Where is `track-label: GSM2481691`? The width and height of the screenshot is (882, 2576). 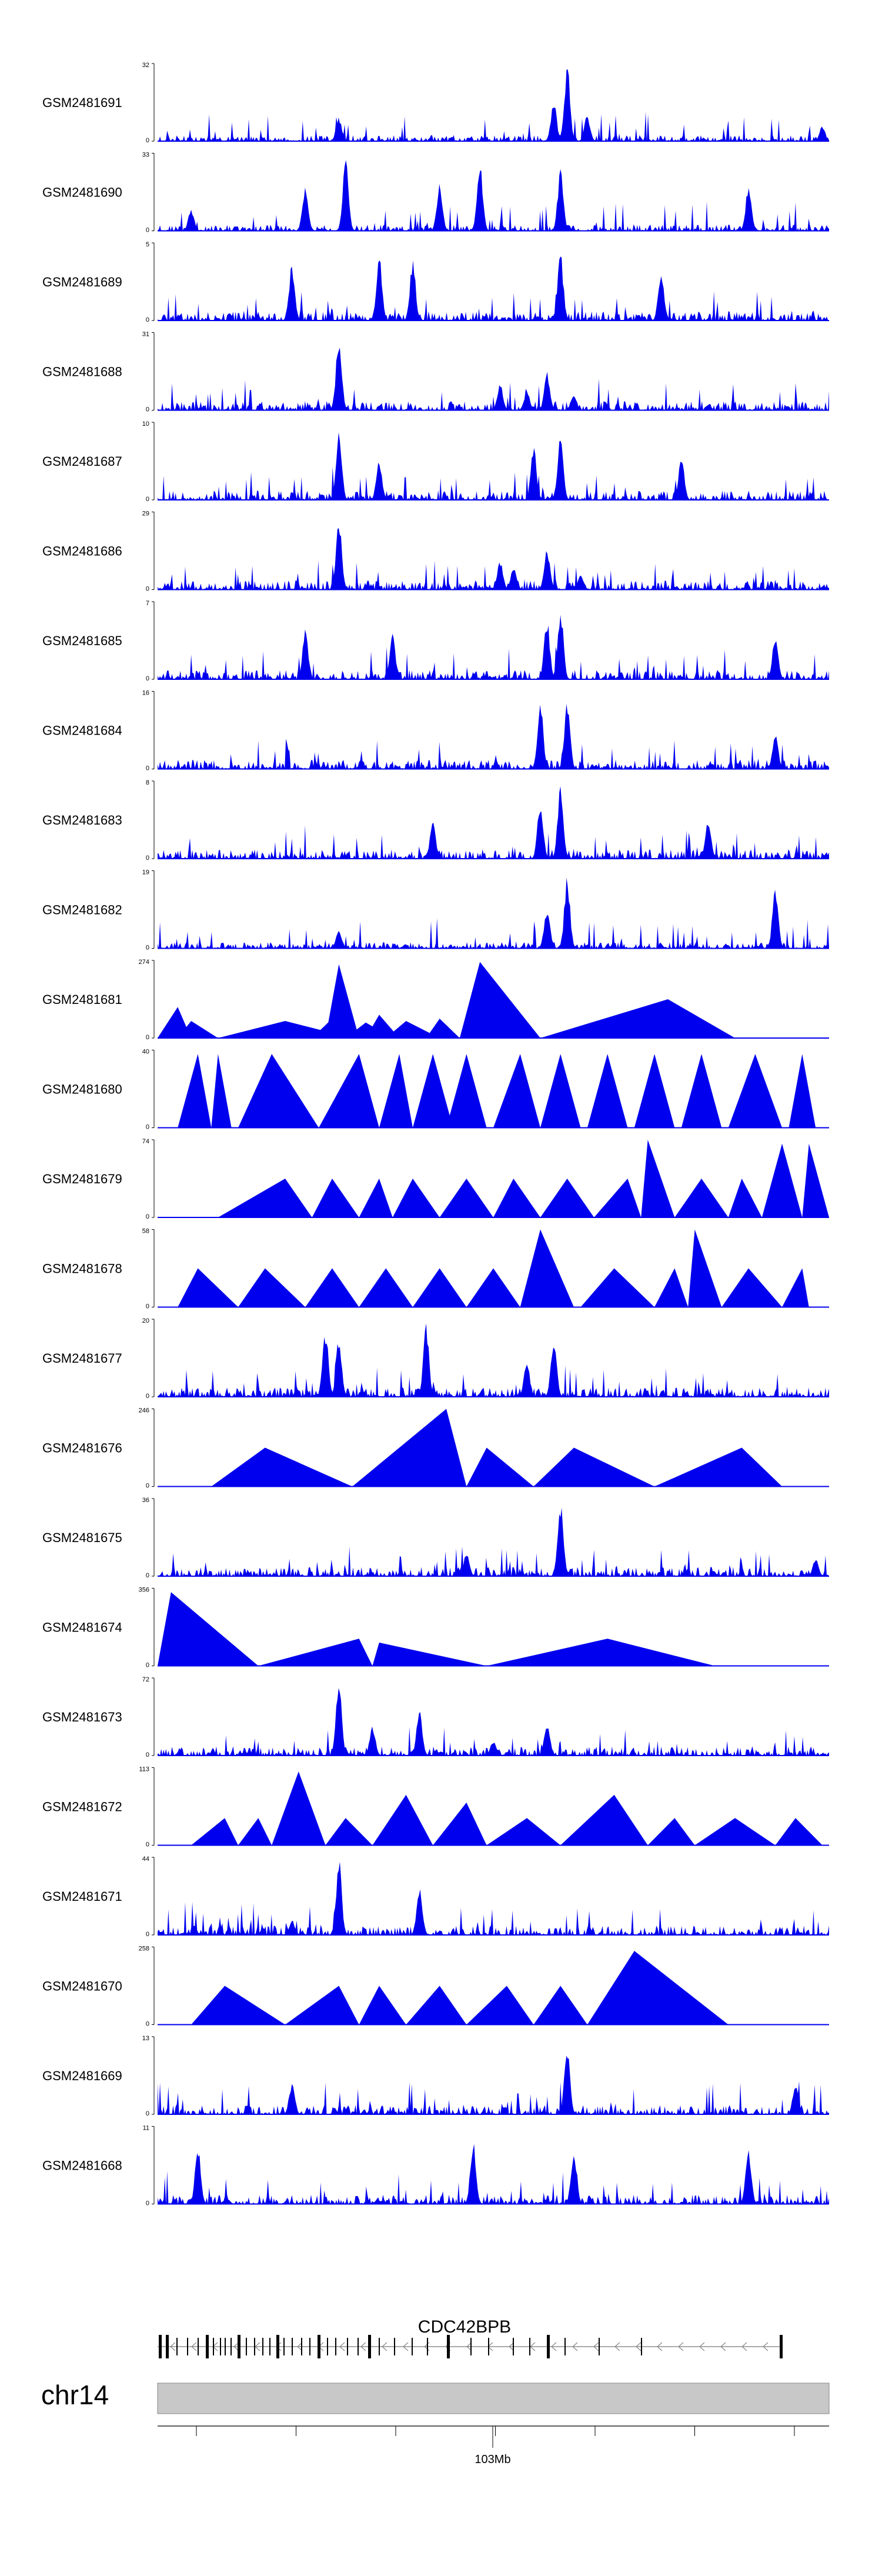
track-label: GSM2481691 is located at coordinates (82, 102).